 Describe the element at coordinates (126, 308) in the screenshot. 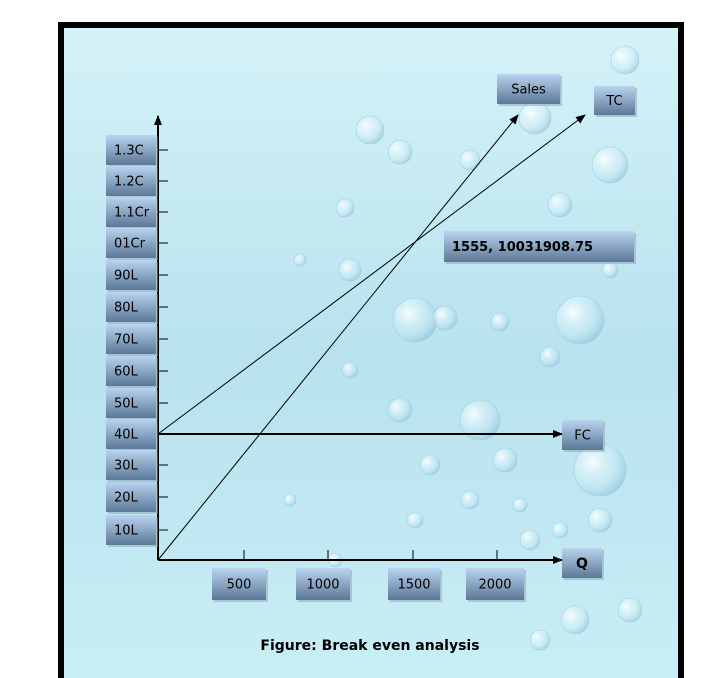

I see `y-label: 80L` at that location.